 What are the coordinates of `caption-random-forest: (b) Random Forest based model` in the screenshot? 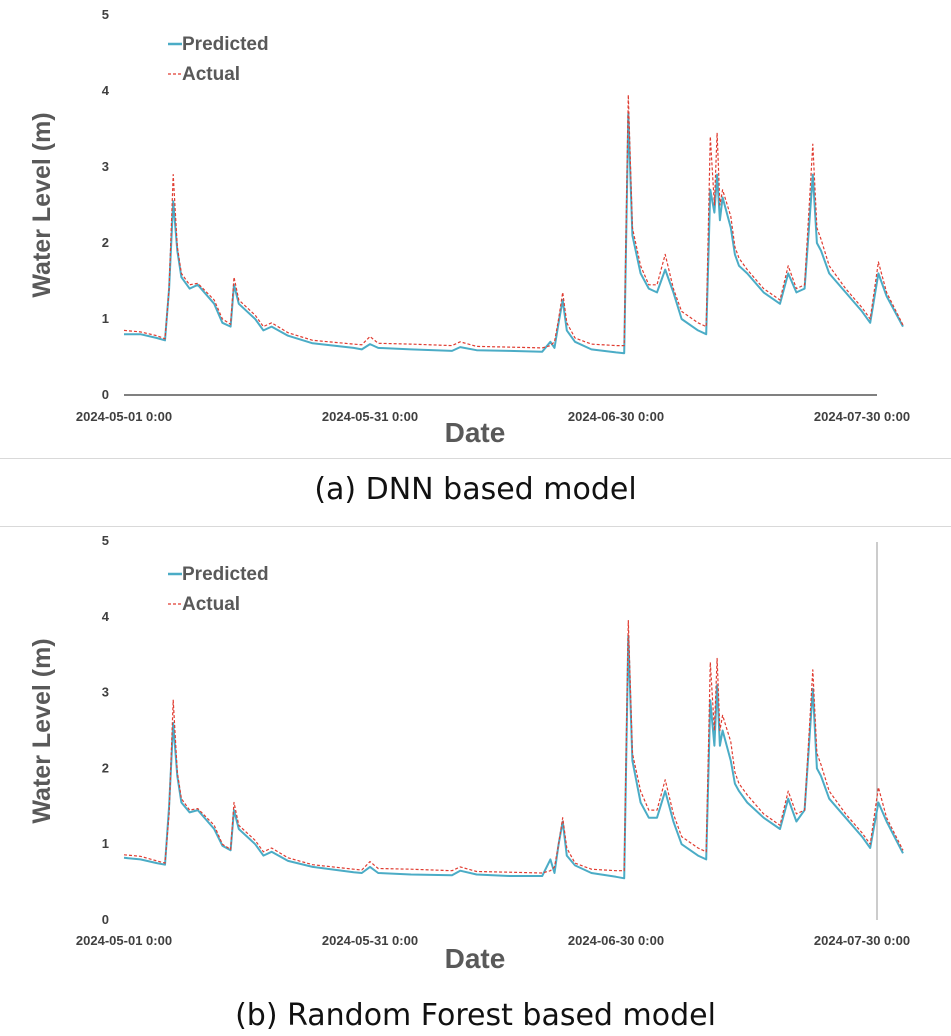 It's located at (475, 1015).